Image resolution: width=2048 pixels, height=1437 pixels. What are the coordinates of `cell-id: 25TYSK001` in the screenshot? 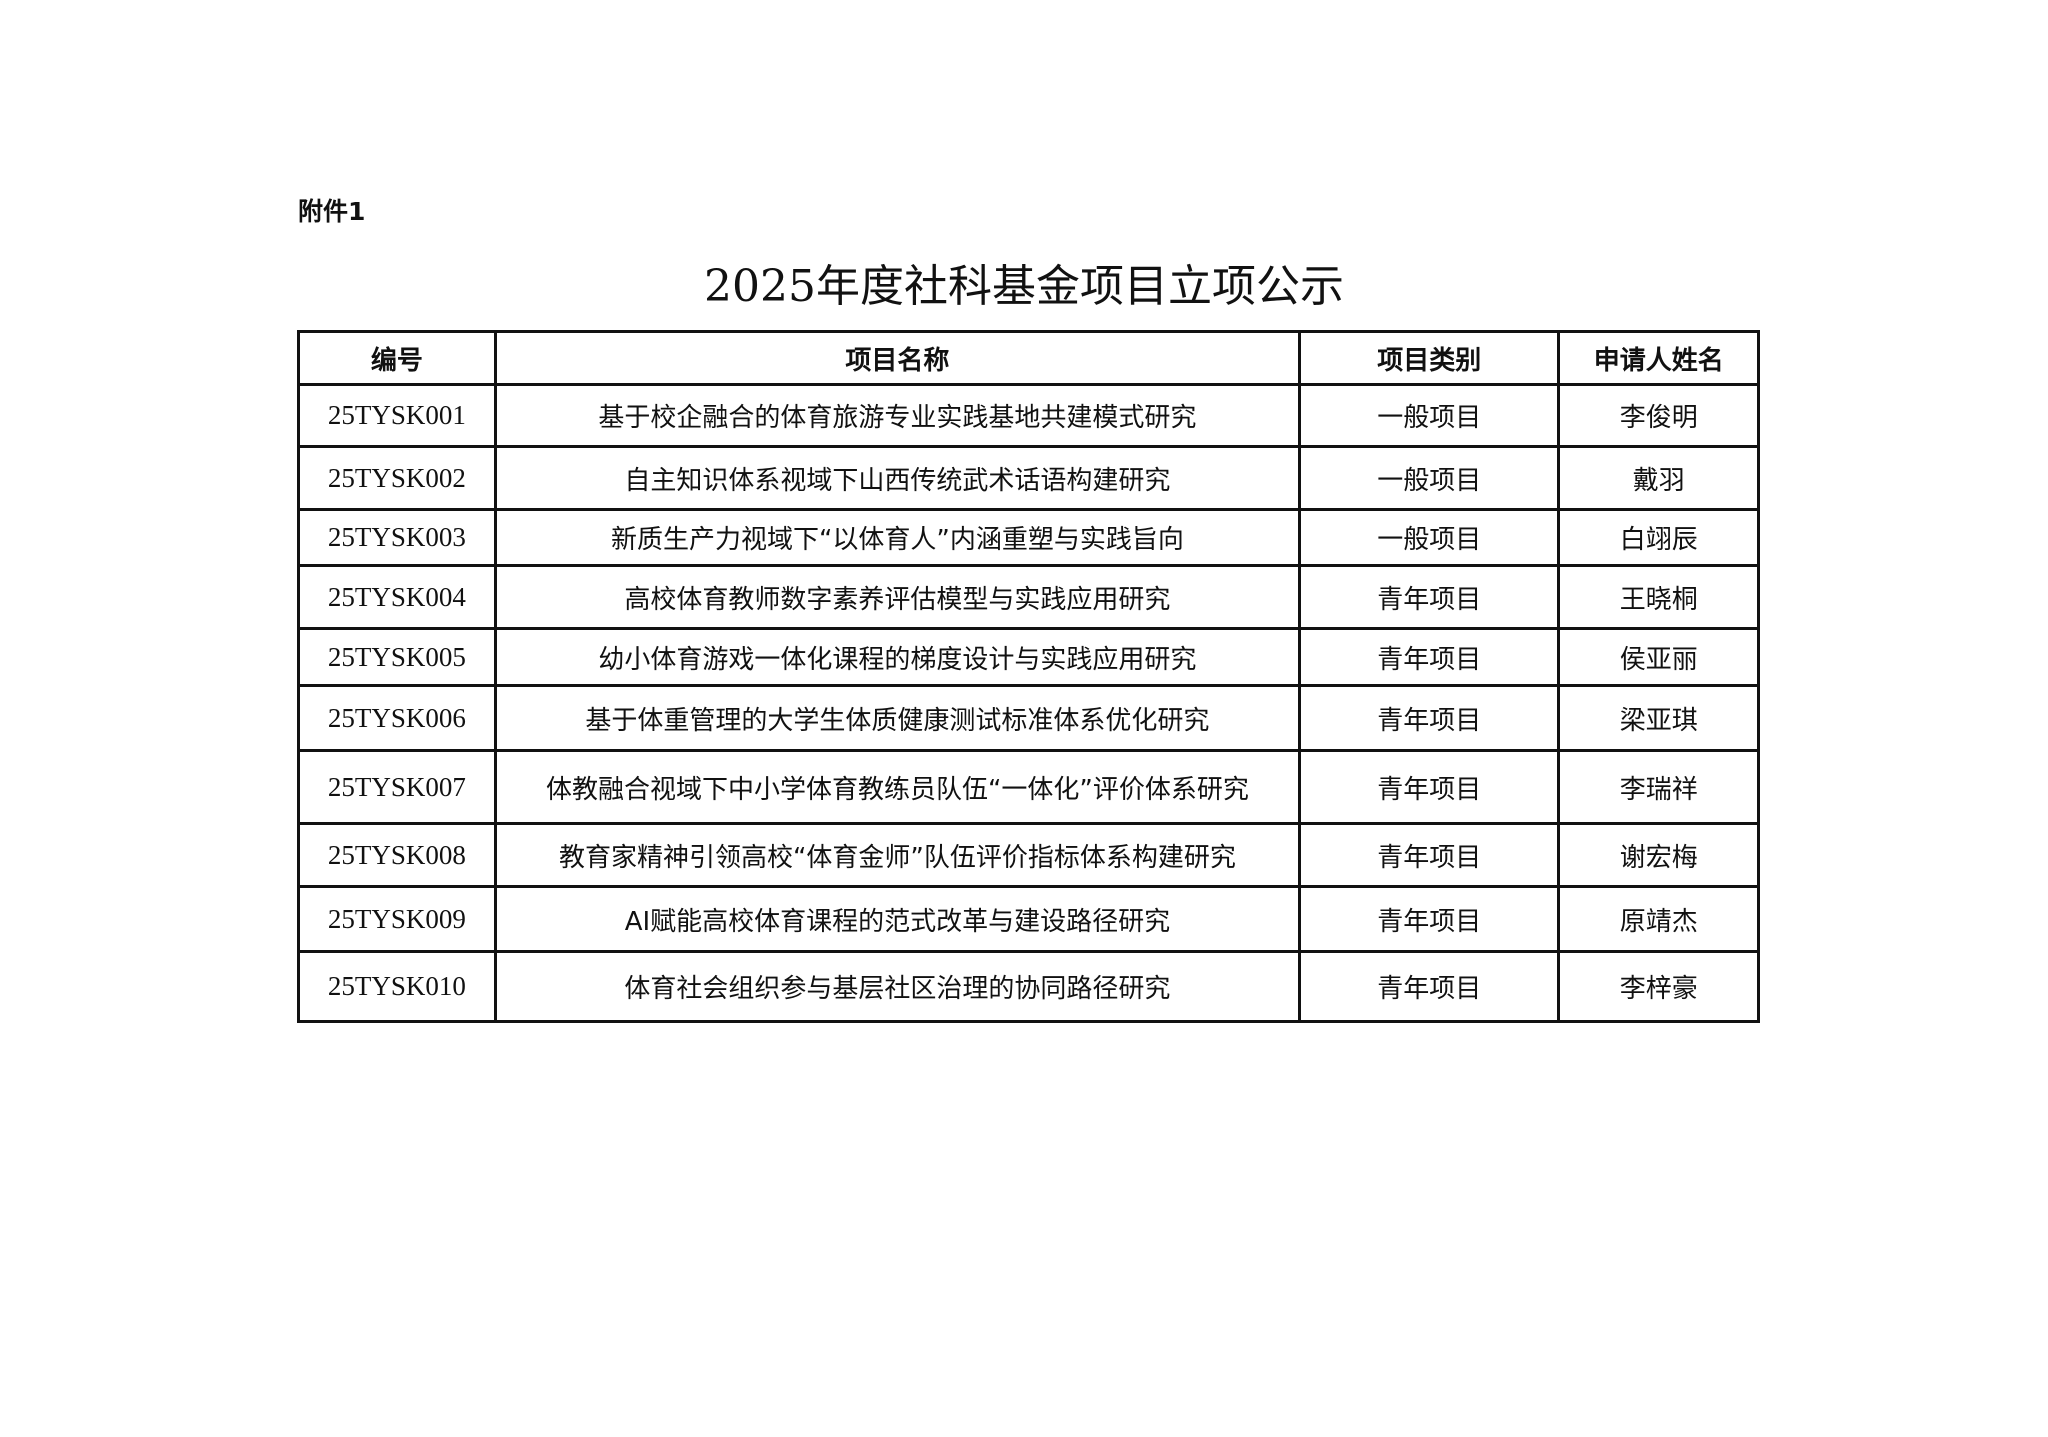 It's located at (397, 415).